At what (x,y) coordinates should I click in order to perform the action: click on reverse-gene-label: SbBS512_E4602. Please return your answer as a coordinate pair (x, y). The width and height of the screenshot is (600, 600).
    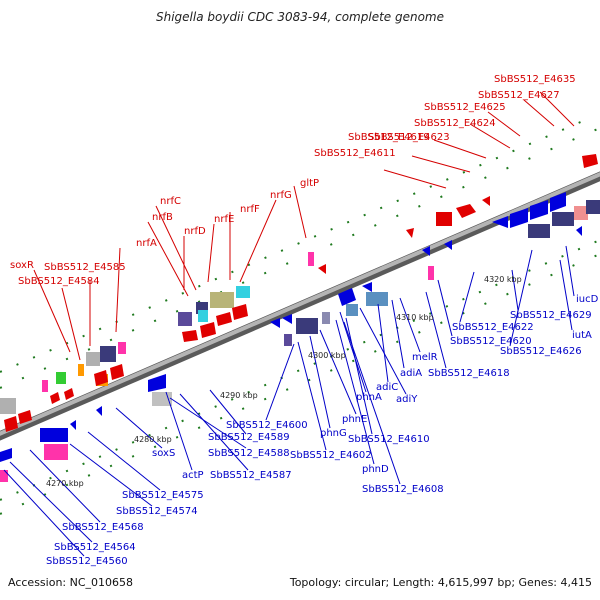
    Looking at the image, I should click on (331, 455).